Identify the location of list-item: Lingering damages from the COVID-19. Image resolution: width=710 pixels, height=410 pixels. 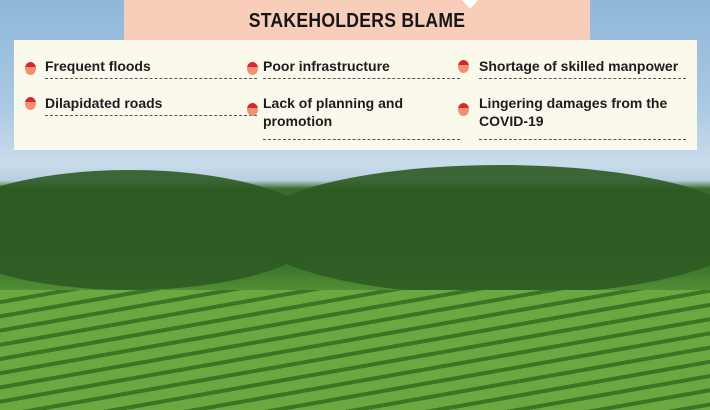
(582, 117).